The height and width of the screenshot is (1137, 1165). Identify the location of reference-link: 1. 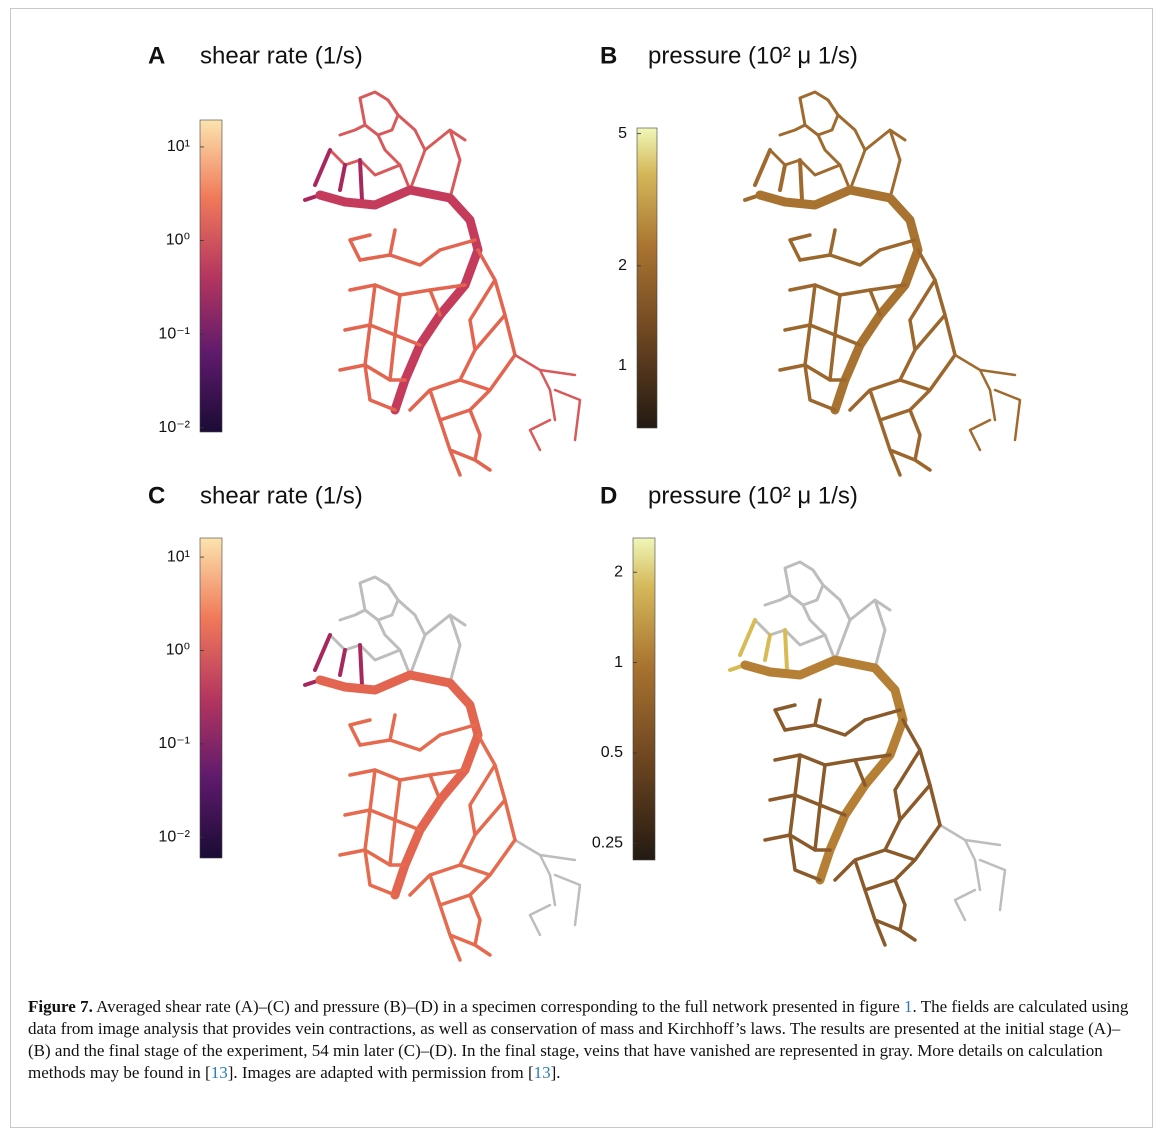
(908, 1006).